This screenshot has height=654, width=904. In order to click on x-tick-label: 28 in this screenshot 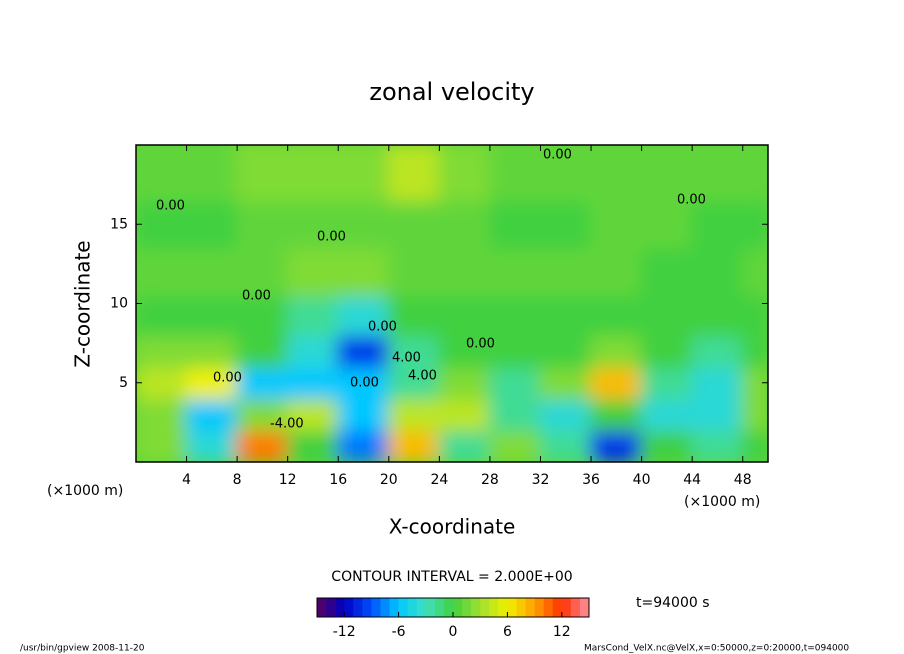, I will do `click(490, 480)`.